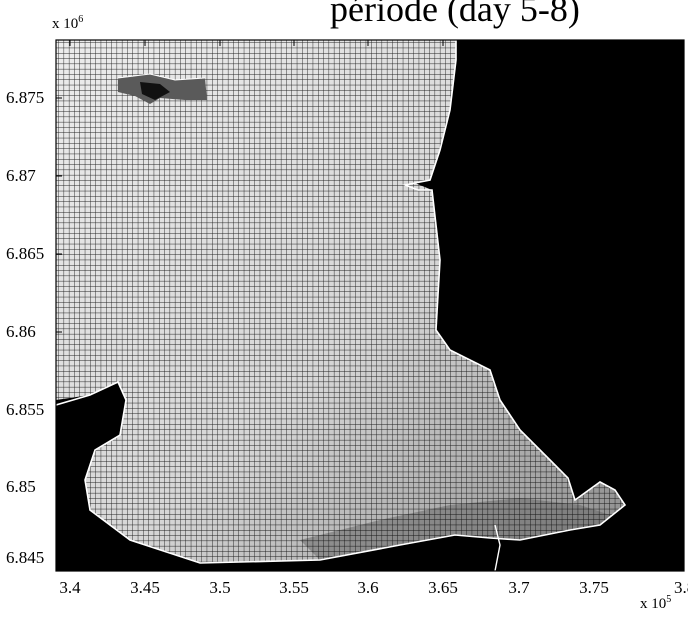 The height and width of the screenshot is (623, 688). Describe the element at coordinates (161, 77) in the screenshot. I see `island-shore` at that location.